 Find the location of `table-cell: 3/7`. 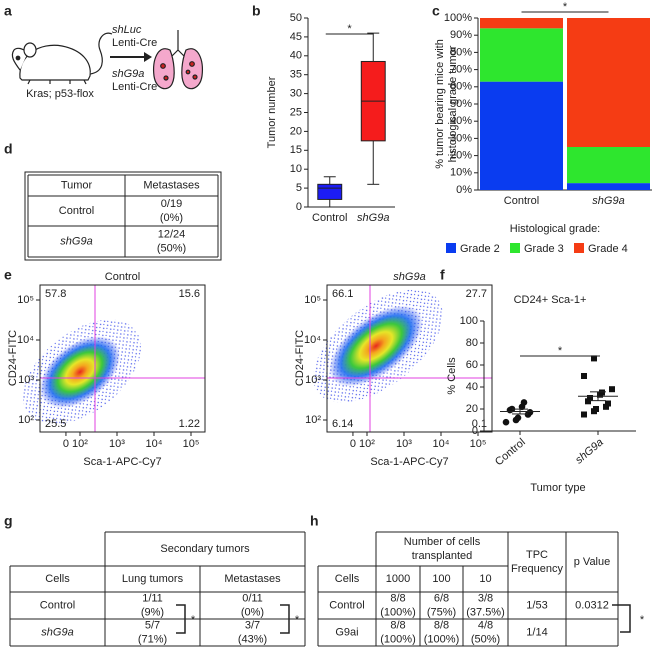

table-cell: 3/7 is located at coordinates (252, 625).